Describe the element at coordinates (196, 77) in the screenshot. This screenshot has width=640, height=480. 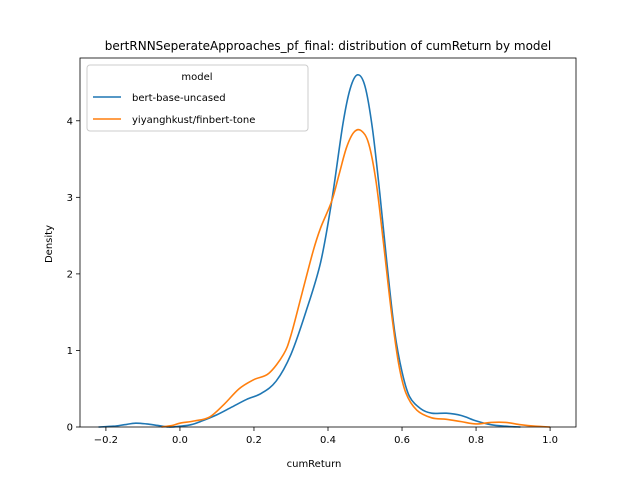
I see `legend-title: model` at that location.